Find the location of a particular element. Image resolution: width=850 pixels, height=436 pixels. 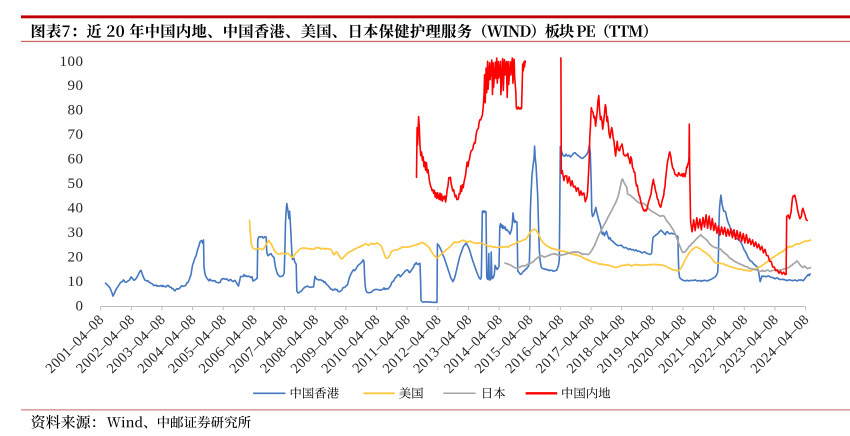

svg-text: 40 is located at coordinates (76, 209).